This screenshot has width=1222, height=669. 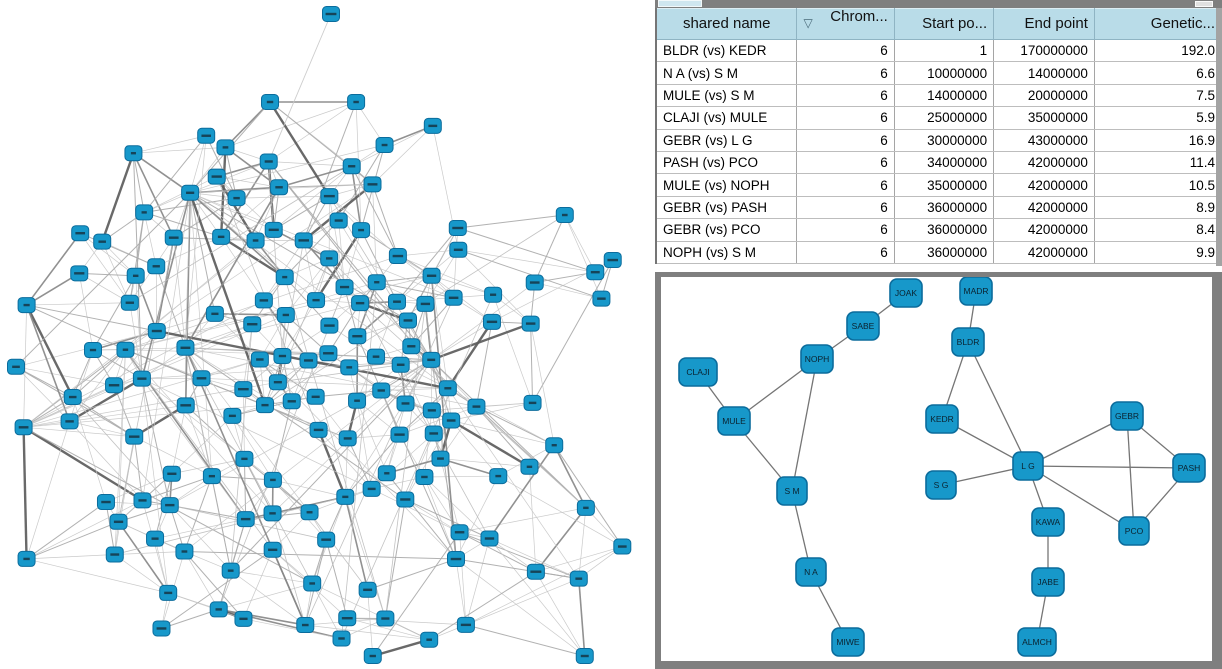 What do you see at coordinates (906, 293) in the screenshot?
I see `node-joak: JOAK` at bounding box center [906, 293].